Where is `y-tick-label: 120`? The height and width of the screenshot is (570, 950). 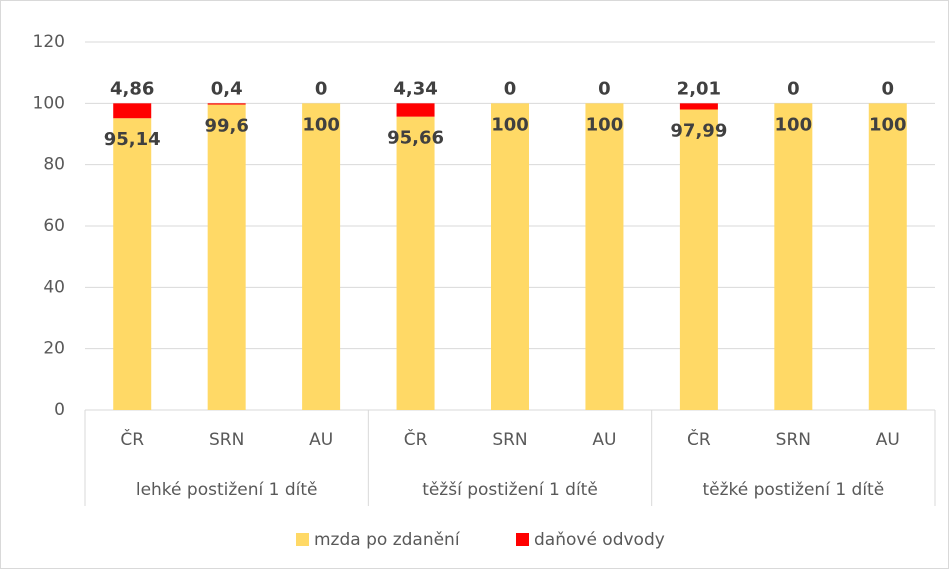 y-tick-label: 120 is located at coordinates (49, 42).